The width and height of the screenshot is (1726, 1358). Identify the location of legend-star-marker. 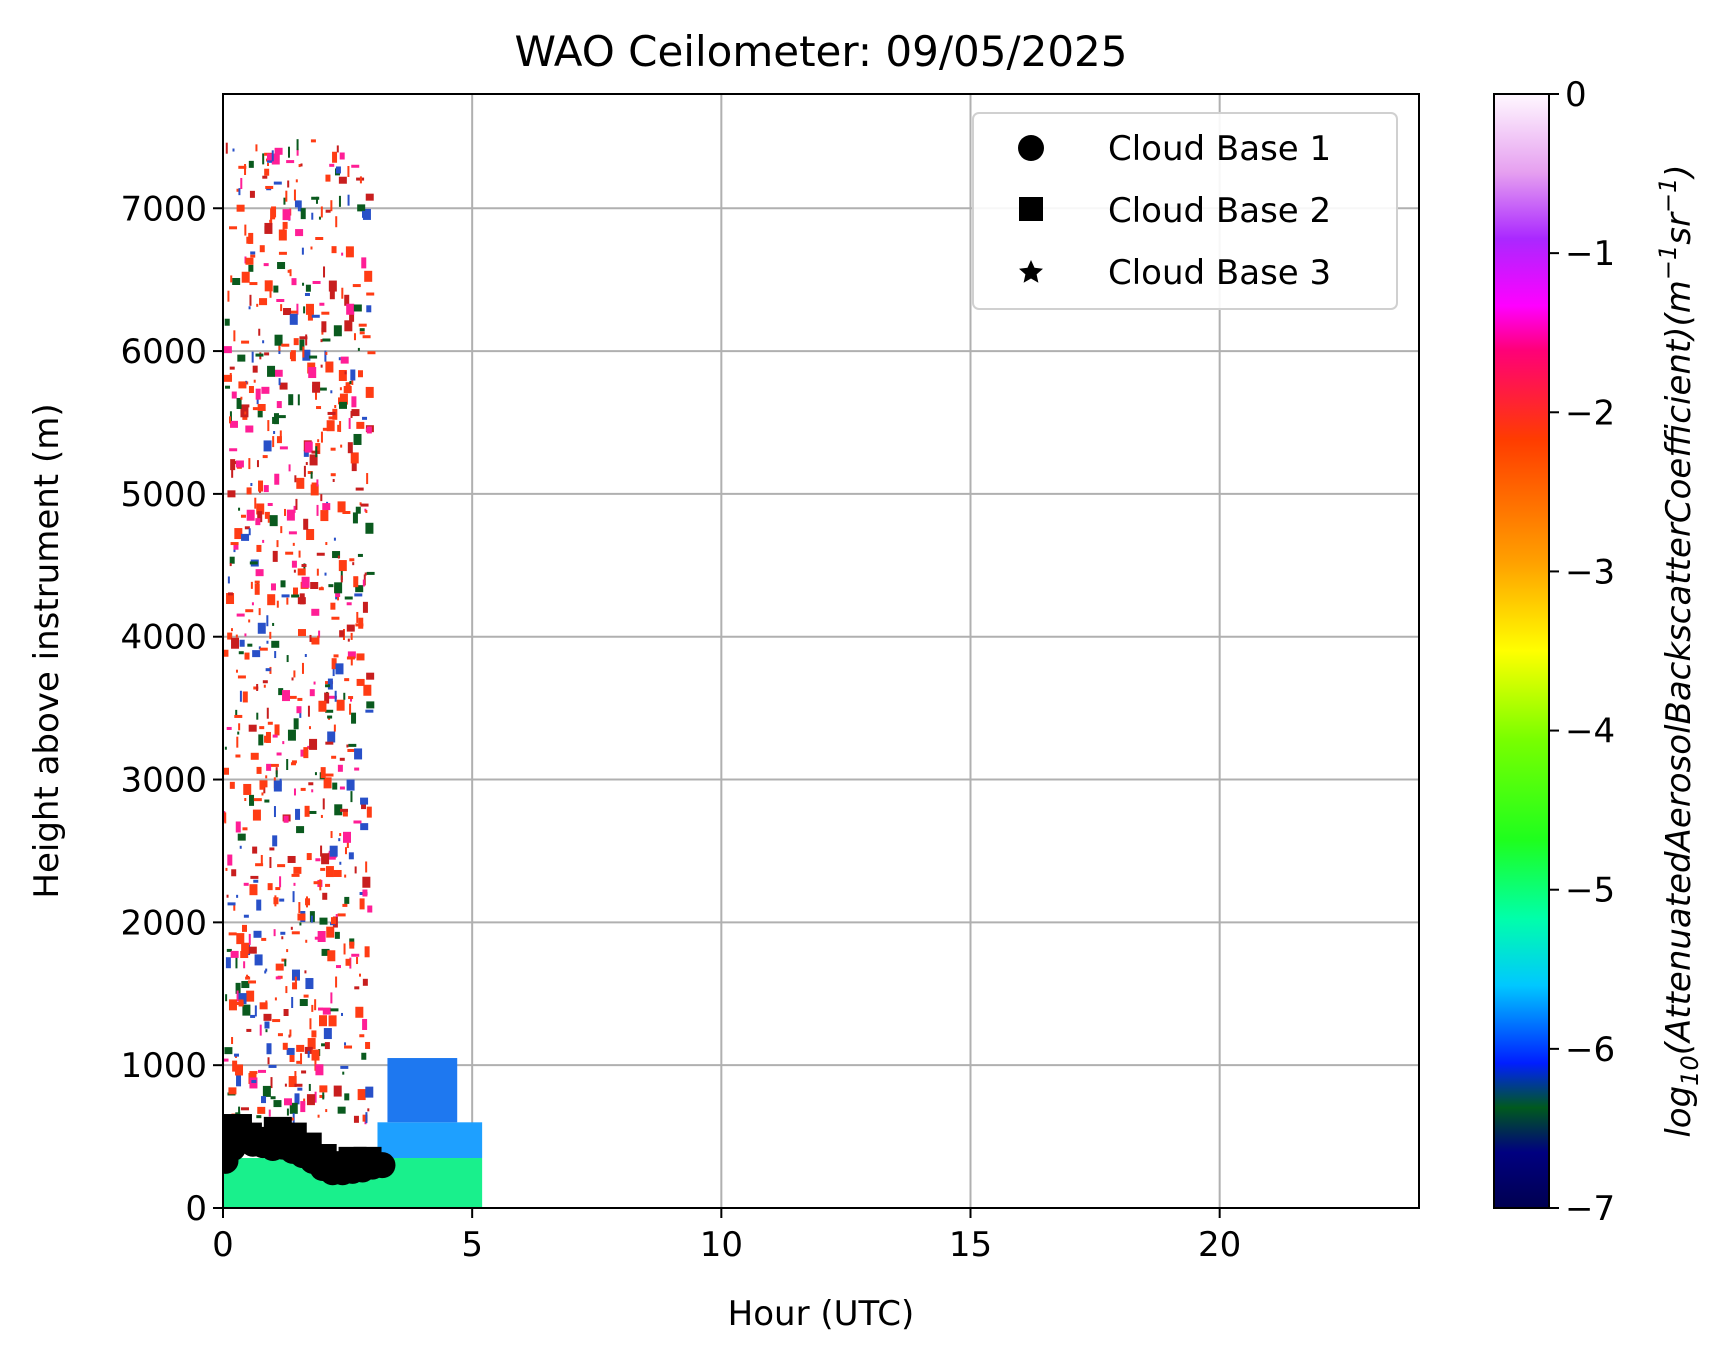
(1031, 271).